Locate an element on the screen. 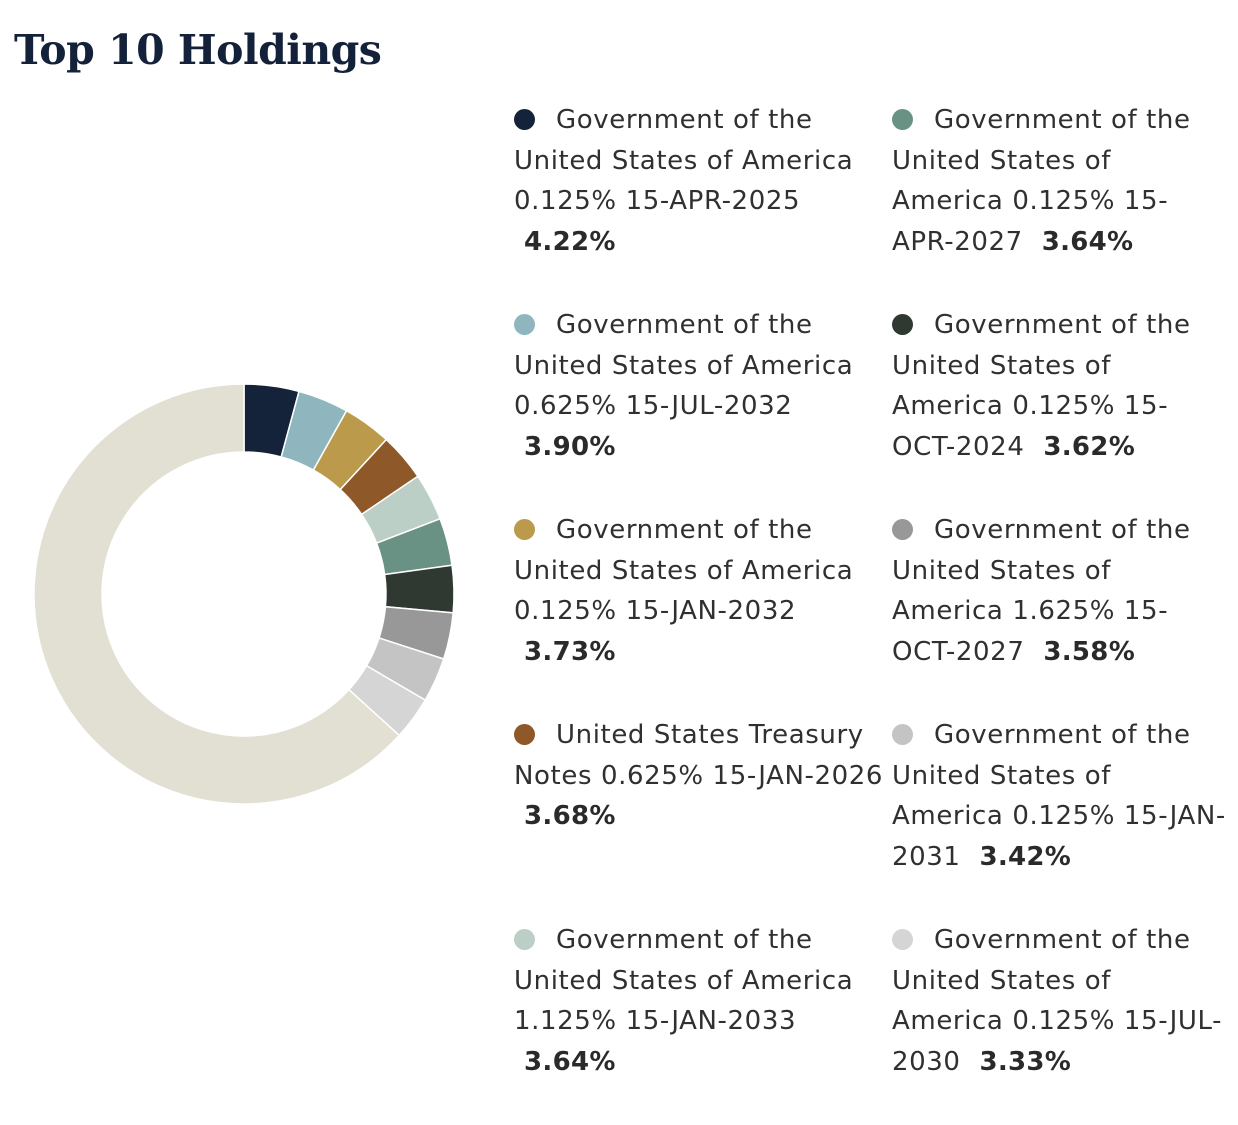 The image size is (1238, 1125). legend-value: 3.62% is located at coordinates (1089, 446).